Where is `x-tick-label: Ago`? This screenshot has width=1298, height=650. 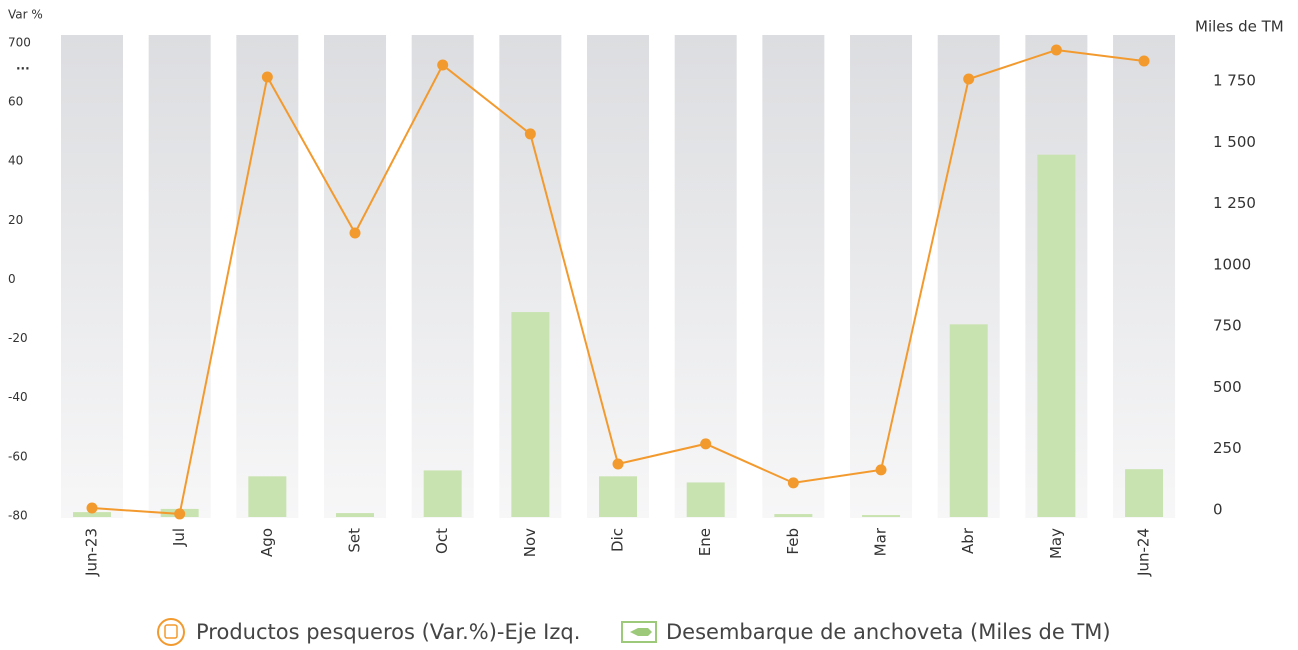
x-tick-label: Ago is located at coordinates (267, 542).